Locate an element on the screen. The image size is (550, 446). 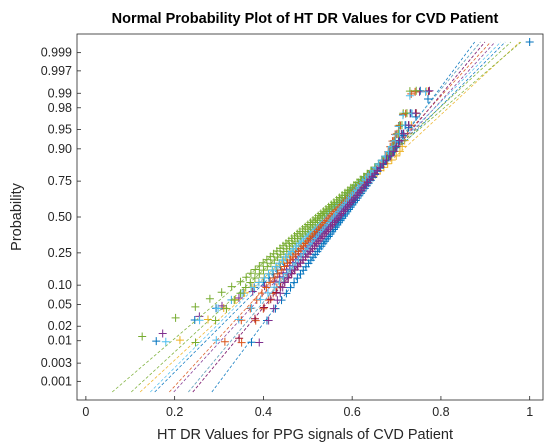
x-tick-label: 0.8 is located at coordinates (440, 412).